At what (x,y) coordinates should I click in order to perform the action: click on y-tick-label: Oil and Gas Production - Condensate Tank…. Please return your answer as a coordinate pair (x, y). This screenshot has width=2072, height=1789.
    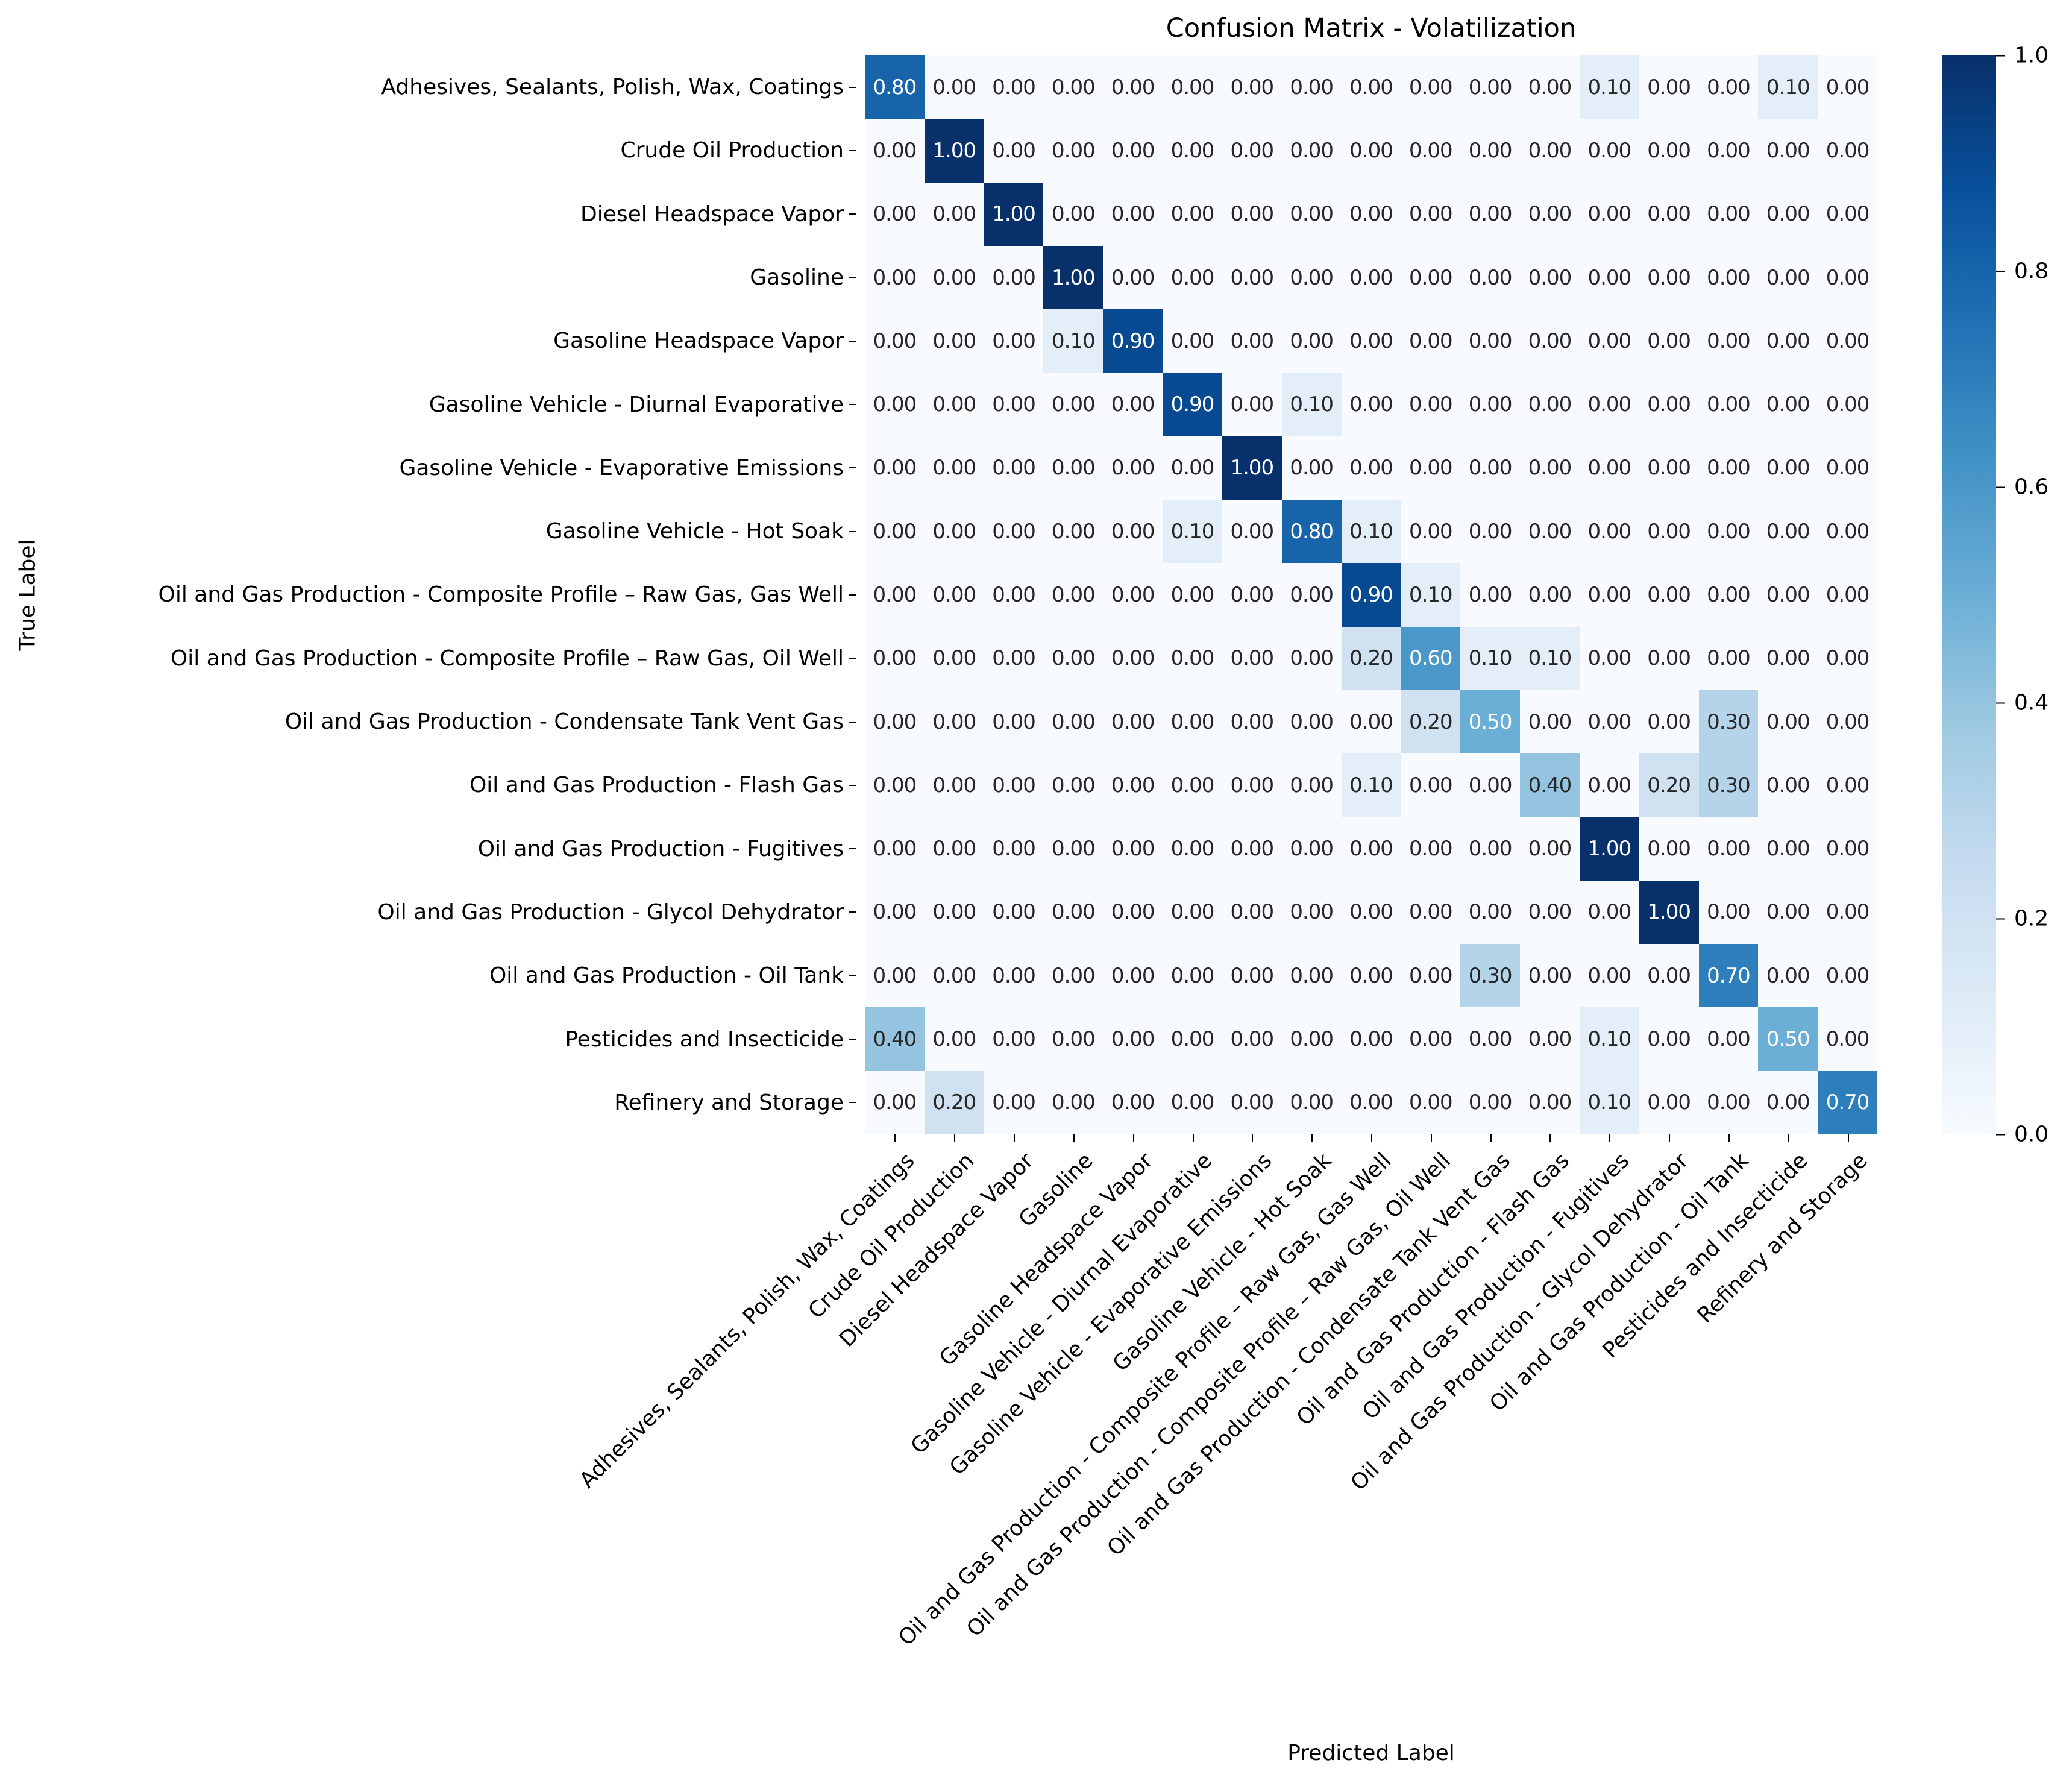
    Looking at the image, I should click on (507, 721).